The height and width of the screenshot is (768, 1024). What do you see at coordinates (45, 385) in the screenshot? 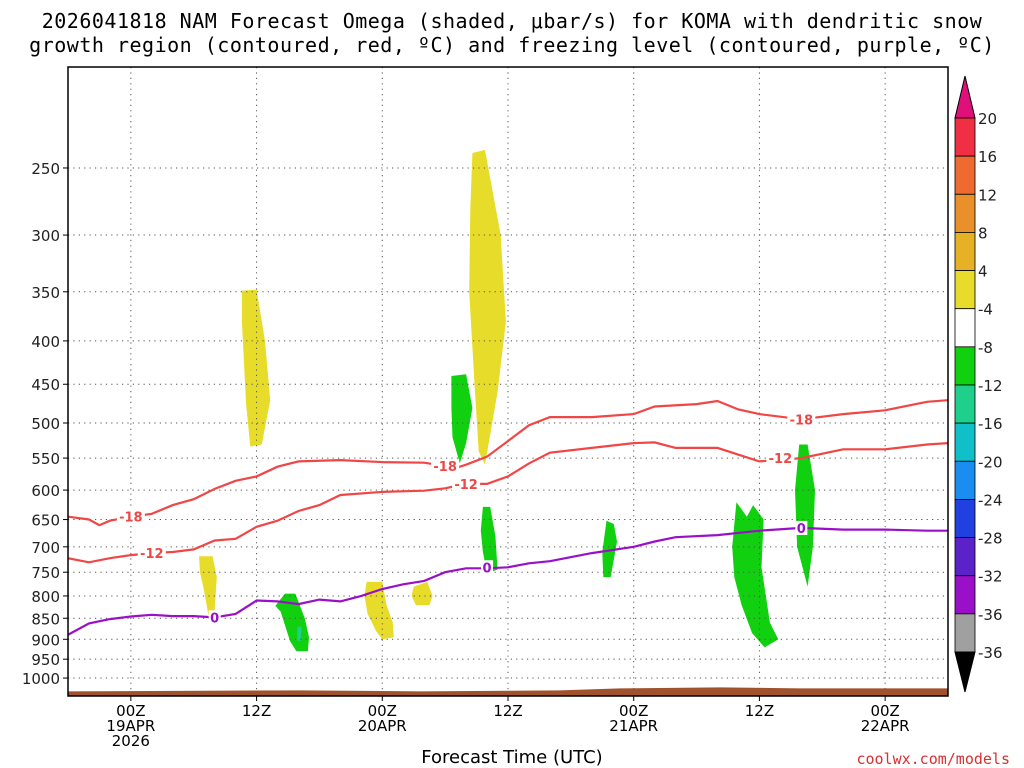
I see `y-tick-label: 450` at bounding box center [45, 385].